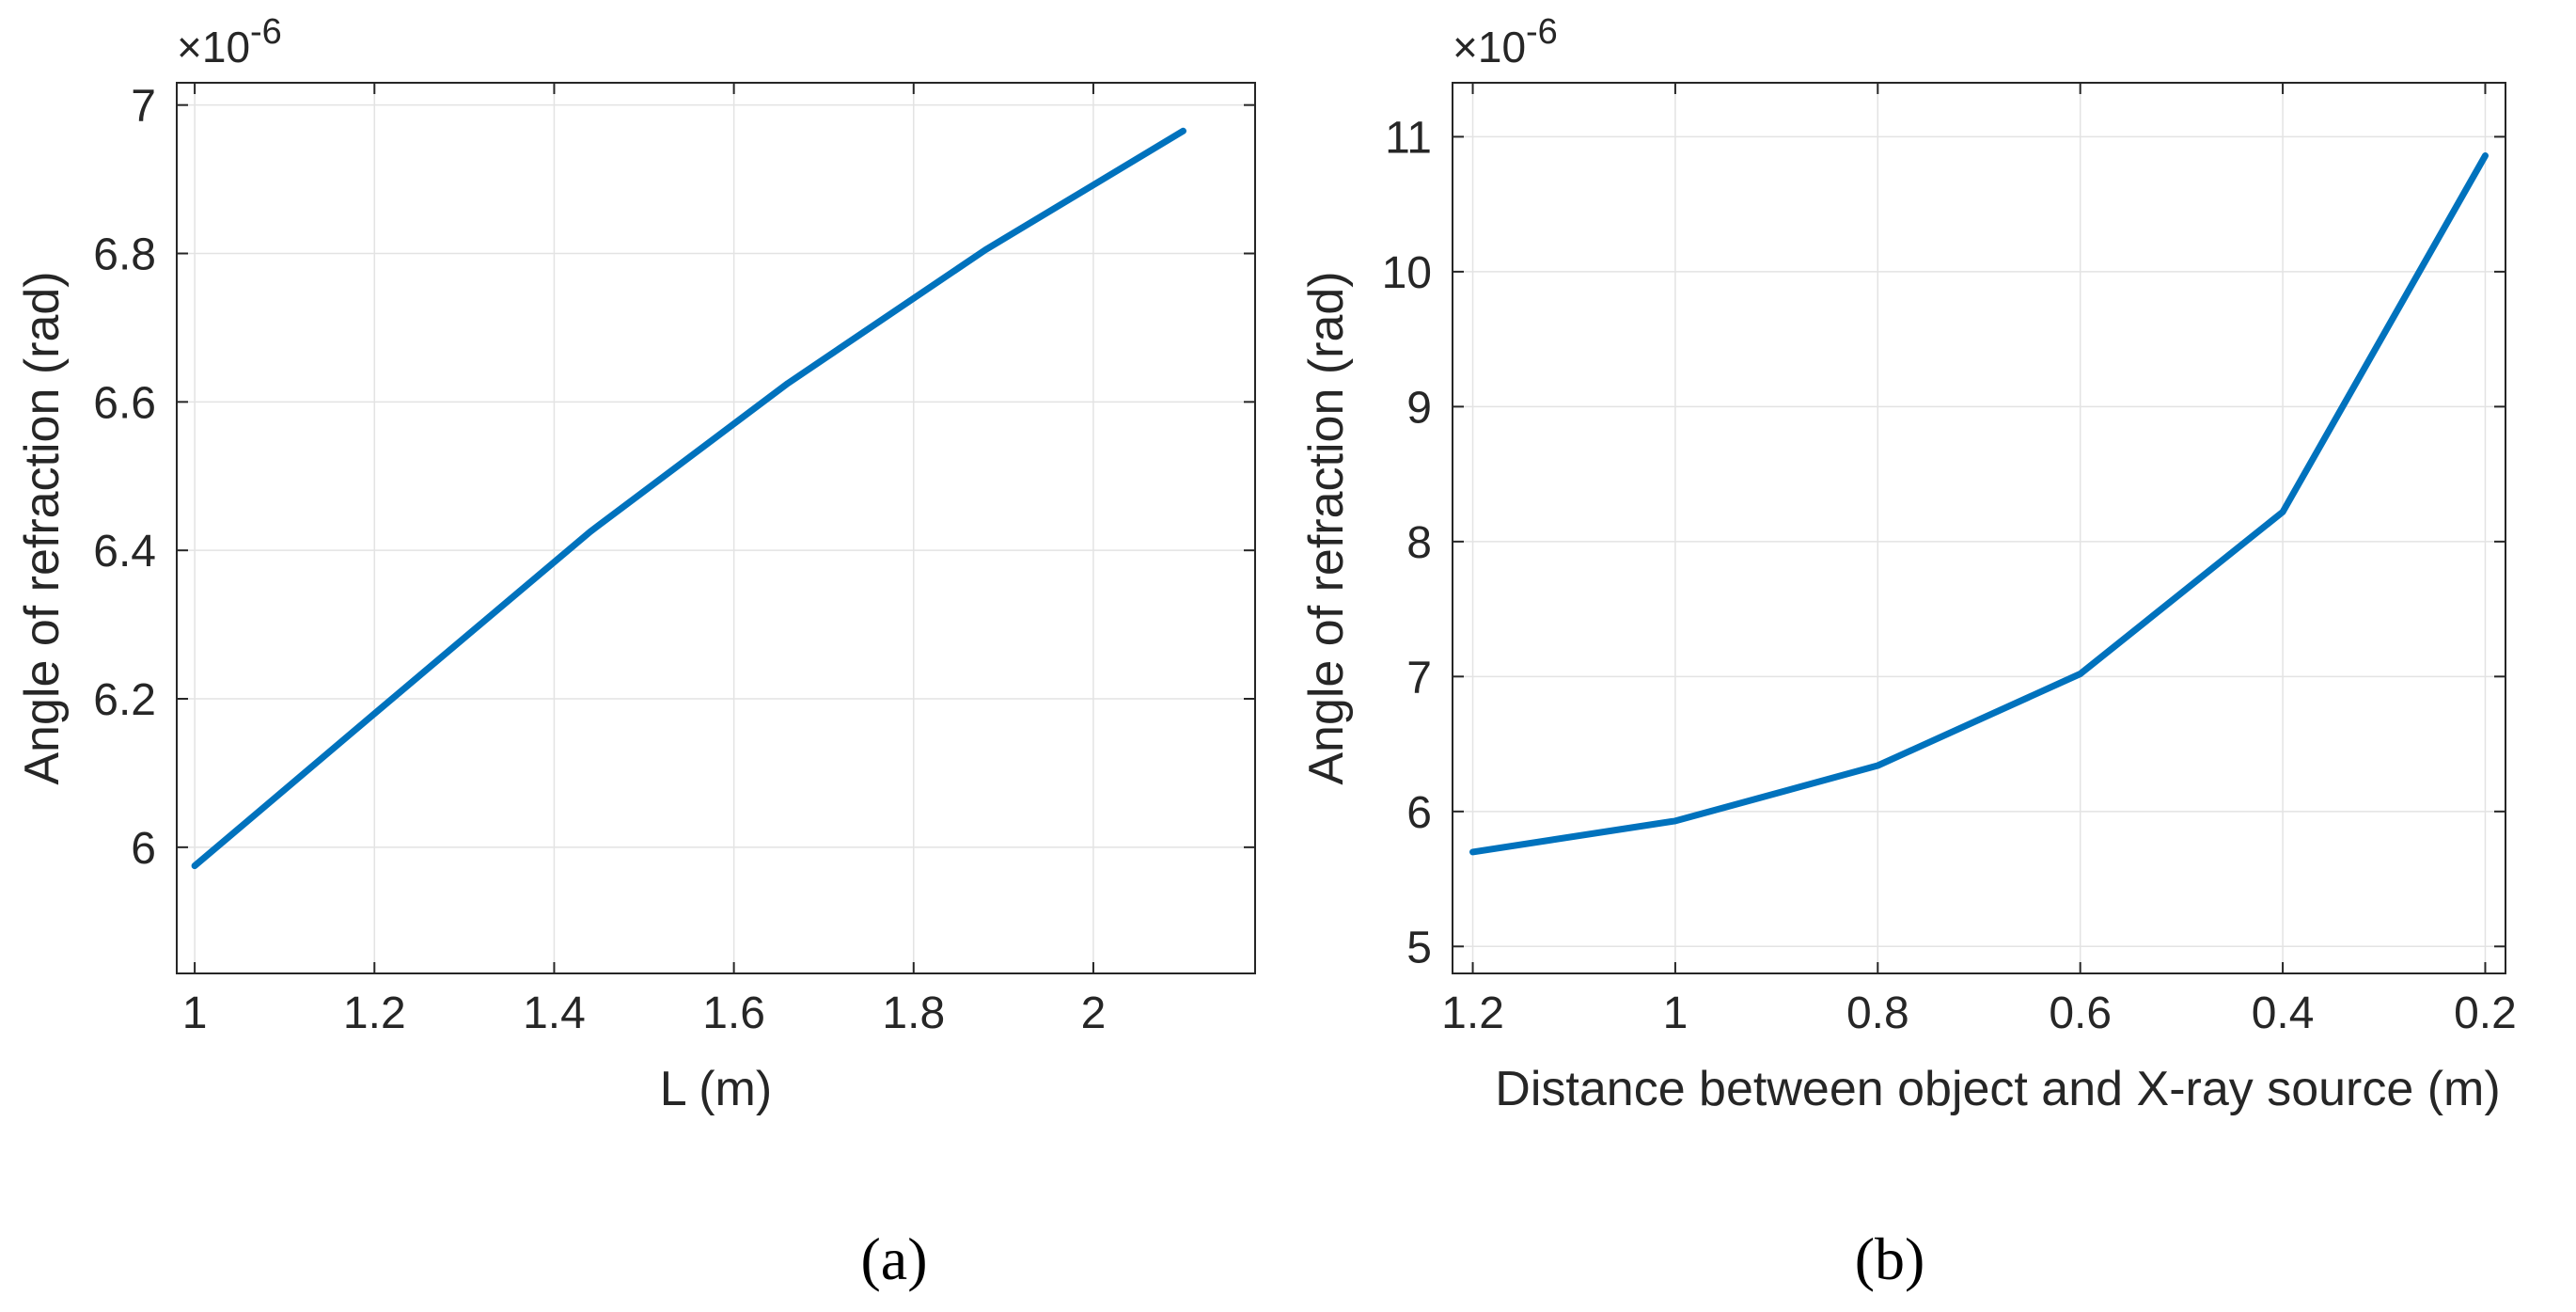 This screenshot has height=1312, width=2576. Describe the element at coordinates (1419, 543) in the screenshot. I see `y-tick-label: 8` at that location.